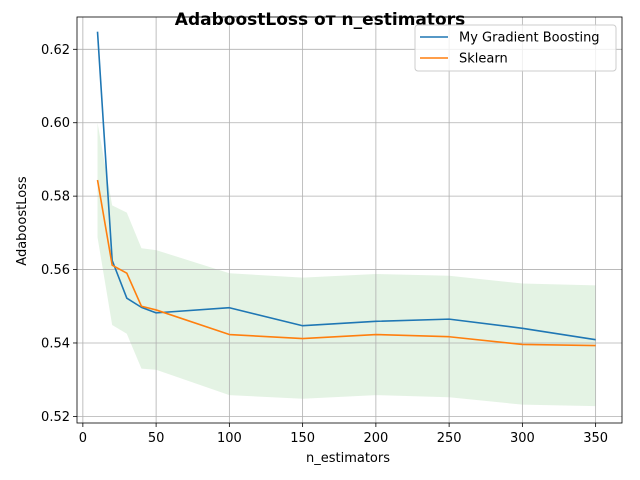 The width and height of the screenshot is (640, 480). Describe the element at coordinates (595, 438) in the screenshot. I see `x-tick-label: 350` at that location.